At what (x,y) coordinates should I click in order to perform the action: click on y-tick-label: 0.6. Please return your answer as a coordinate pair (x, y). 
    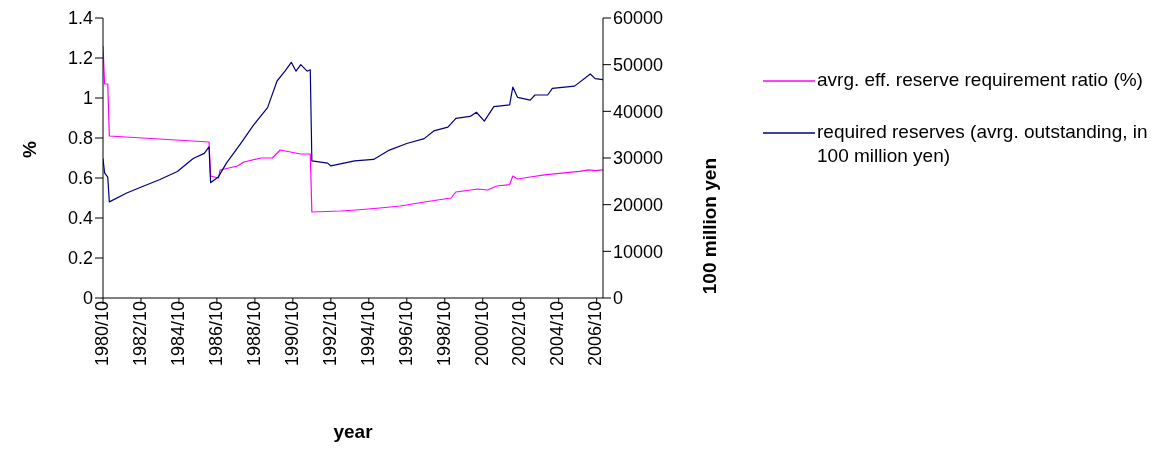
    Looking at the image, I should click on (80, 178).